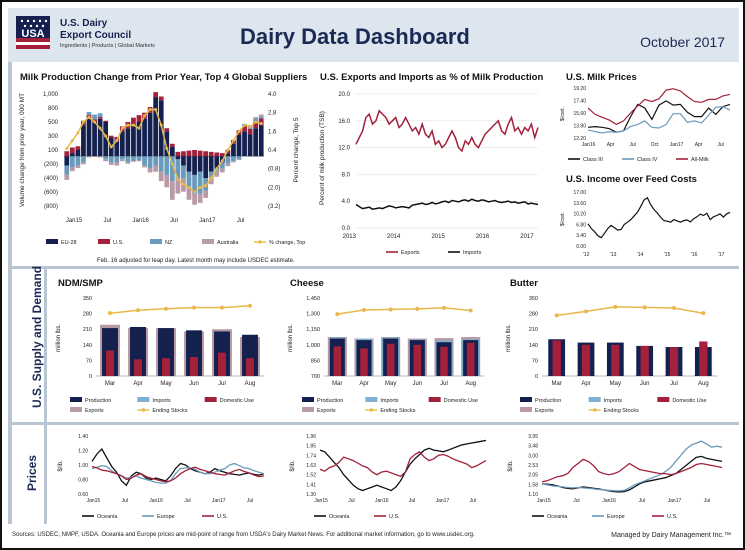 Image resolution: width=745 pixels, height=550 pixels. What do you see at coordinates (194, 376) in the screenshot?
I see `ndm-bar-imports` at bounding box center [194, 376].